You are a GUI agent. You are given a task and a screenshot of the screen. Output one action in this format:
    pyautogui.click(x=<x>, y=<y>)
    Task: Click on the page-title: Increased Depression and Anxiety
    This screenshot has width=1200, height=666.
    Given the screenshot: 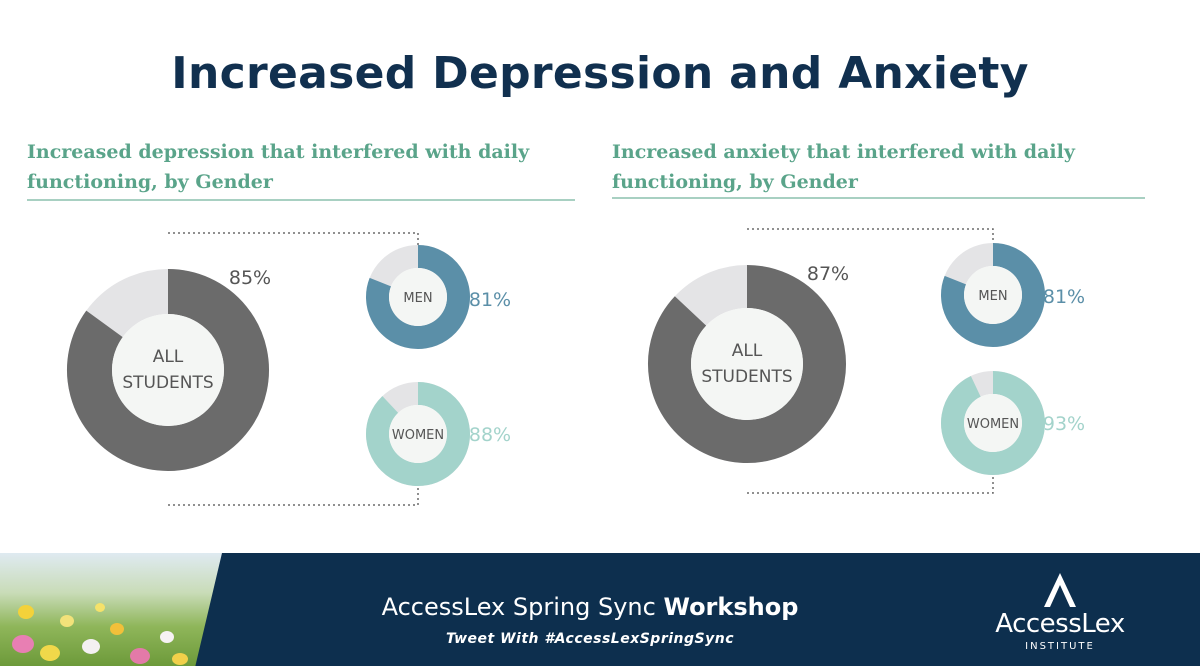 What is the action you would take?
    pyautogui.click(x=600, y=73)
    